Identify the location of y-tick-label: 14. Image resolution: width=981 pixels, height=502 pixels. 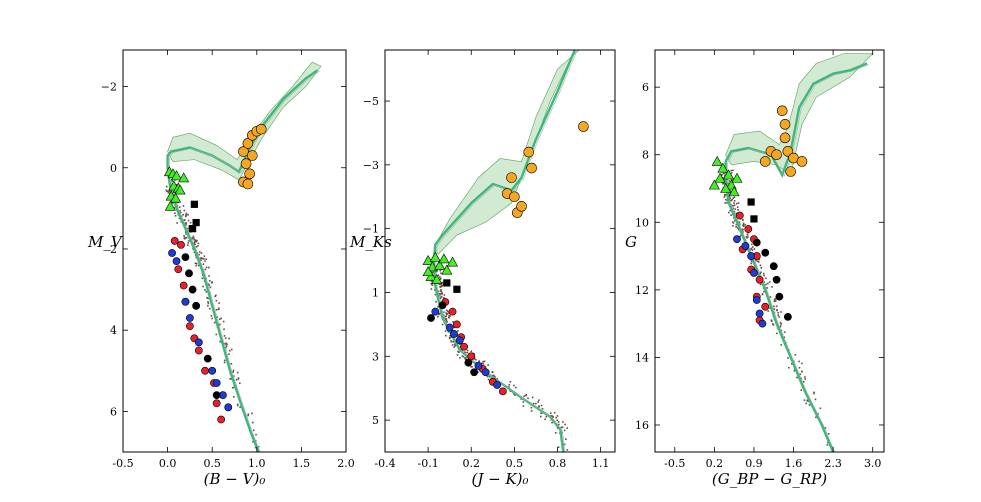
(642, 357).